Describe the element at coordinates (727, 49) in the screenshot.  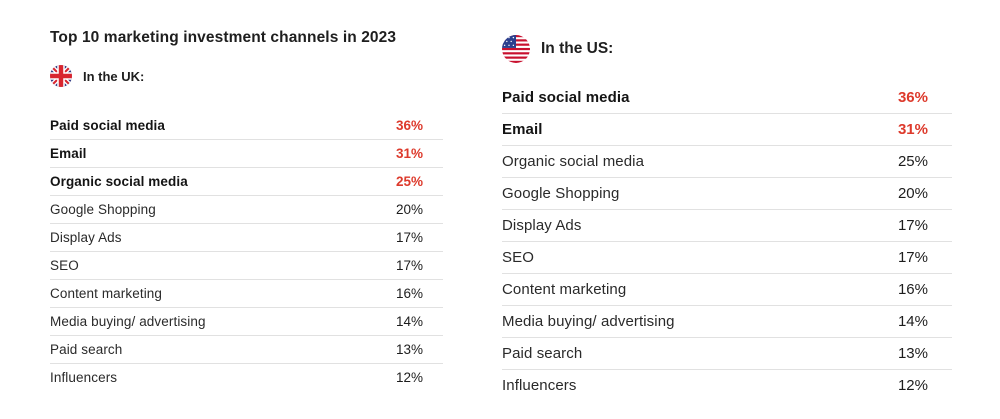
I see `us-heading-row: In the US:` at that location.